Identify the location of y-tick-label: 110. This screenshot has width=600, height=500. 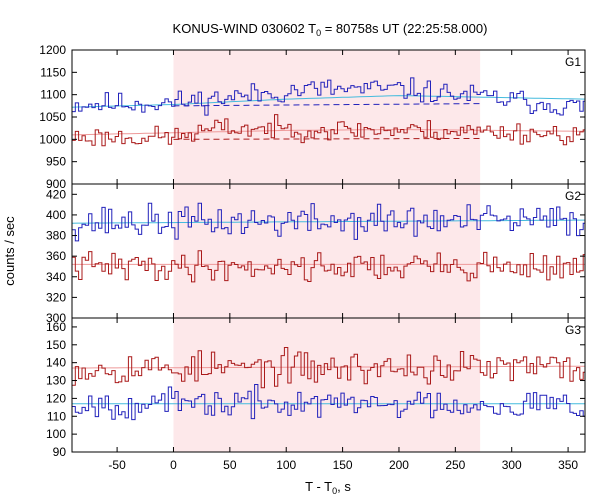
(56, 416).